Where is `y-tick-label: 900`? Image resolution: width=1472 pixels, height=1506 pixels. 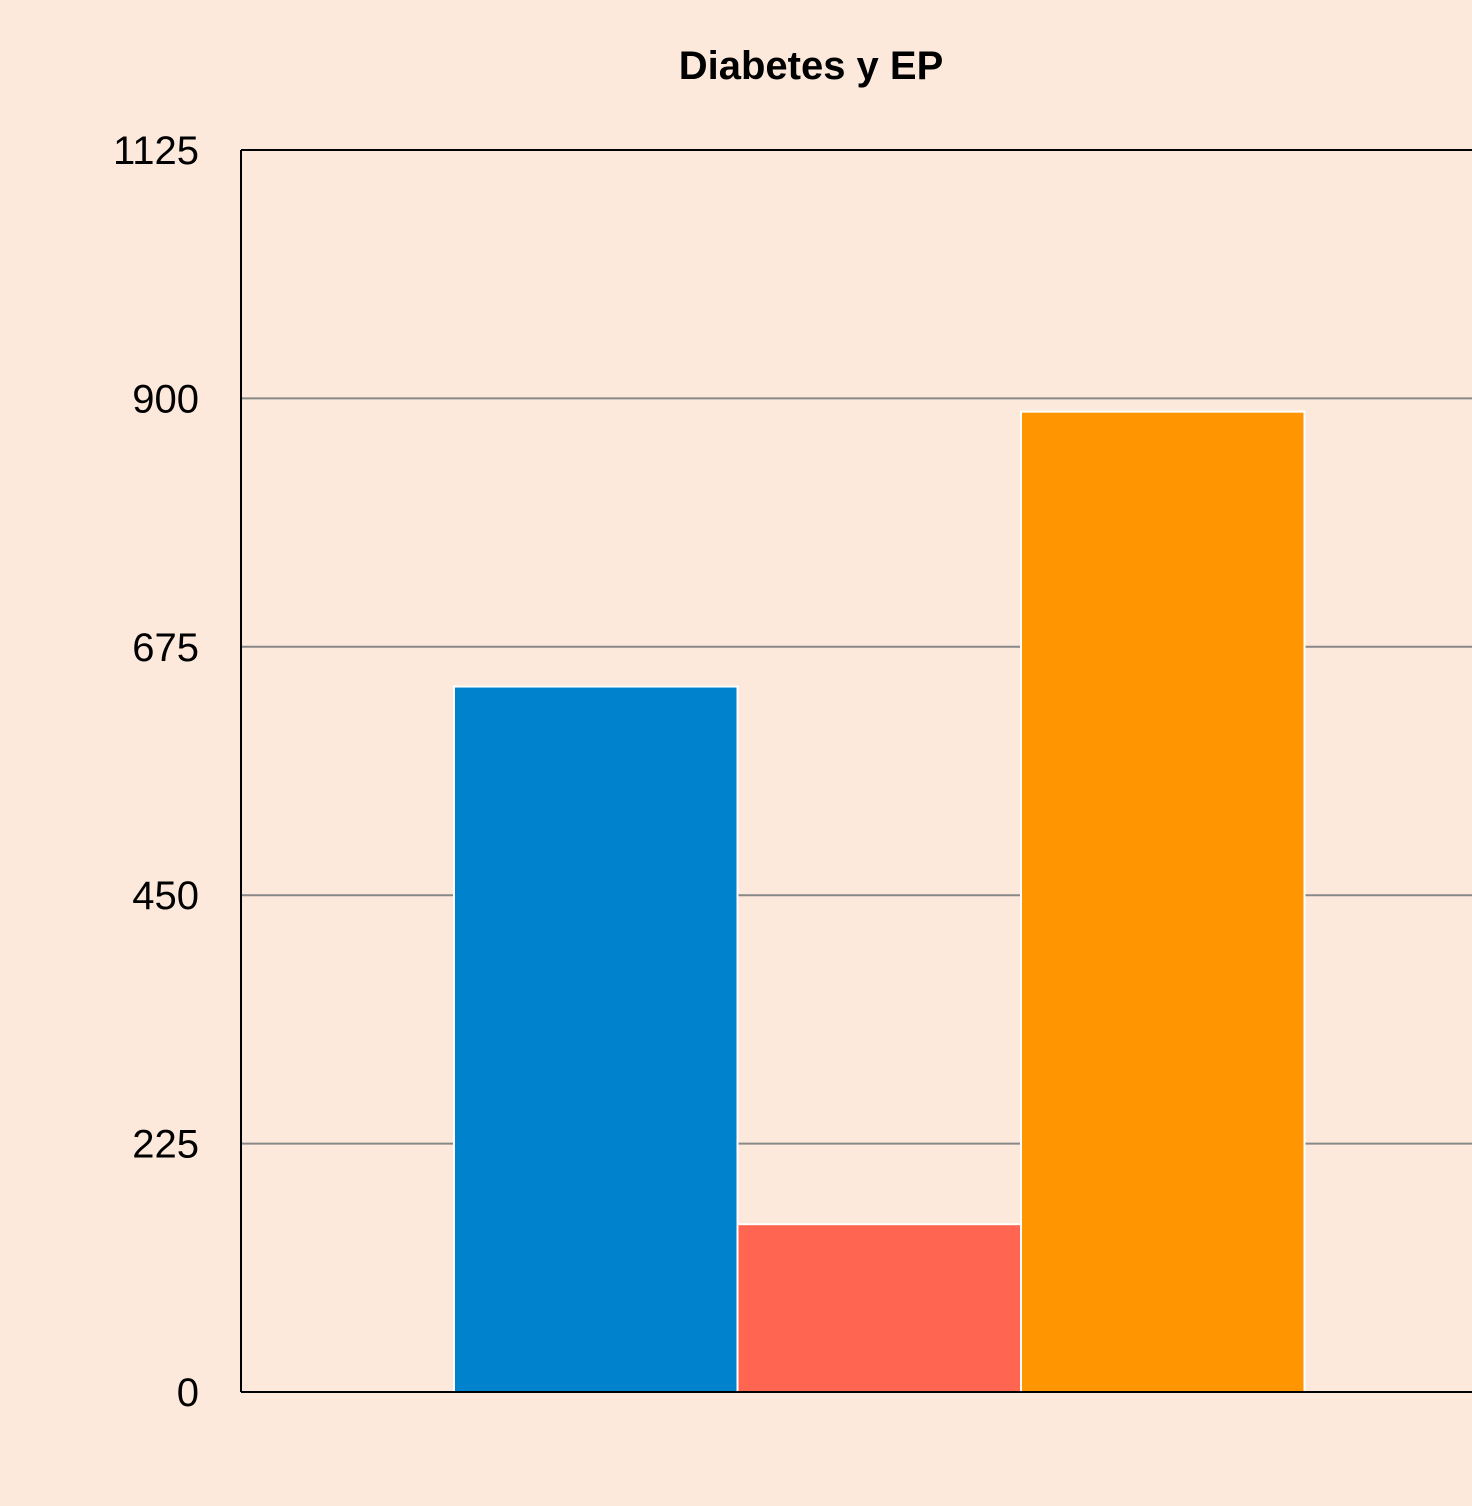
y-tick-label: 900 is located at coordinates (165, 399).